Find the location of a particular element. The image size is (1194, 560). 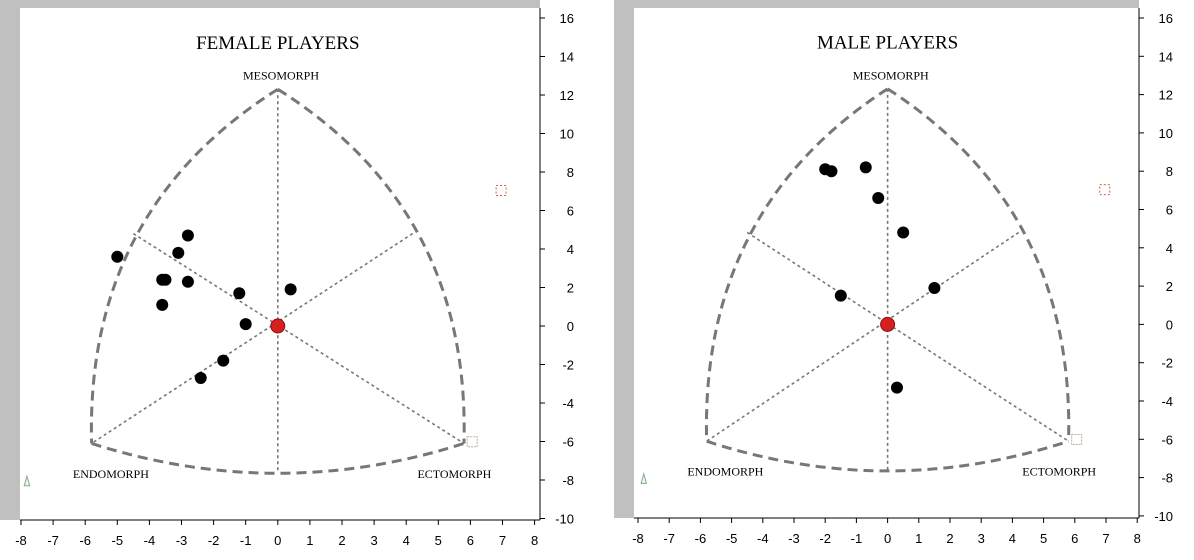

x-tick-label: 8 is located at coordinates (1137, 538).